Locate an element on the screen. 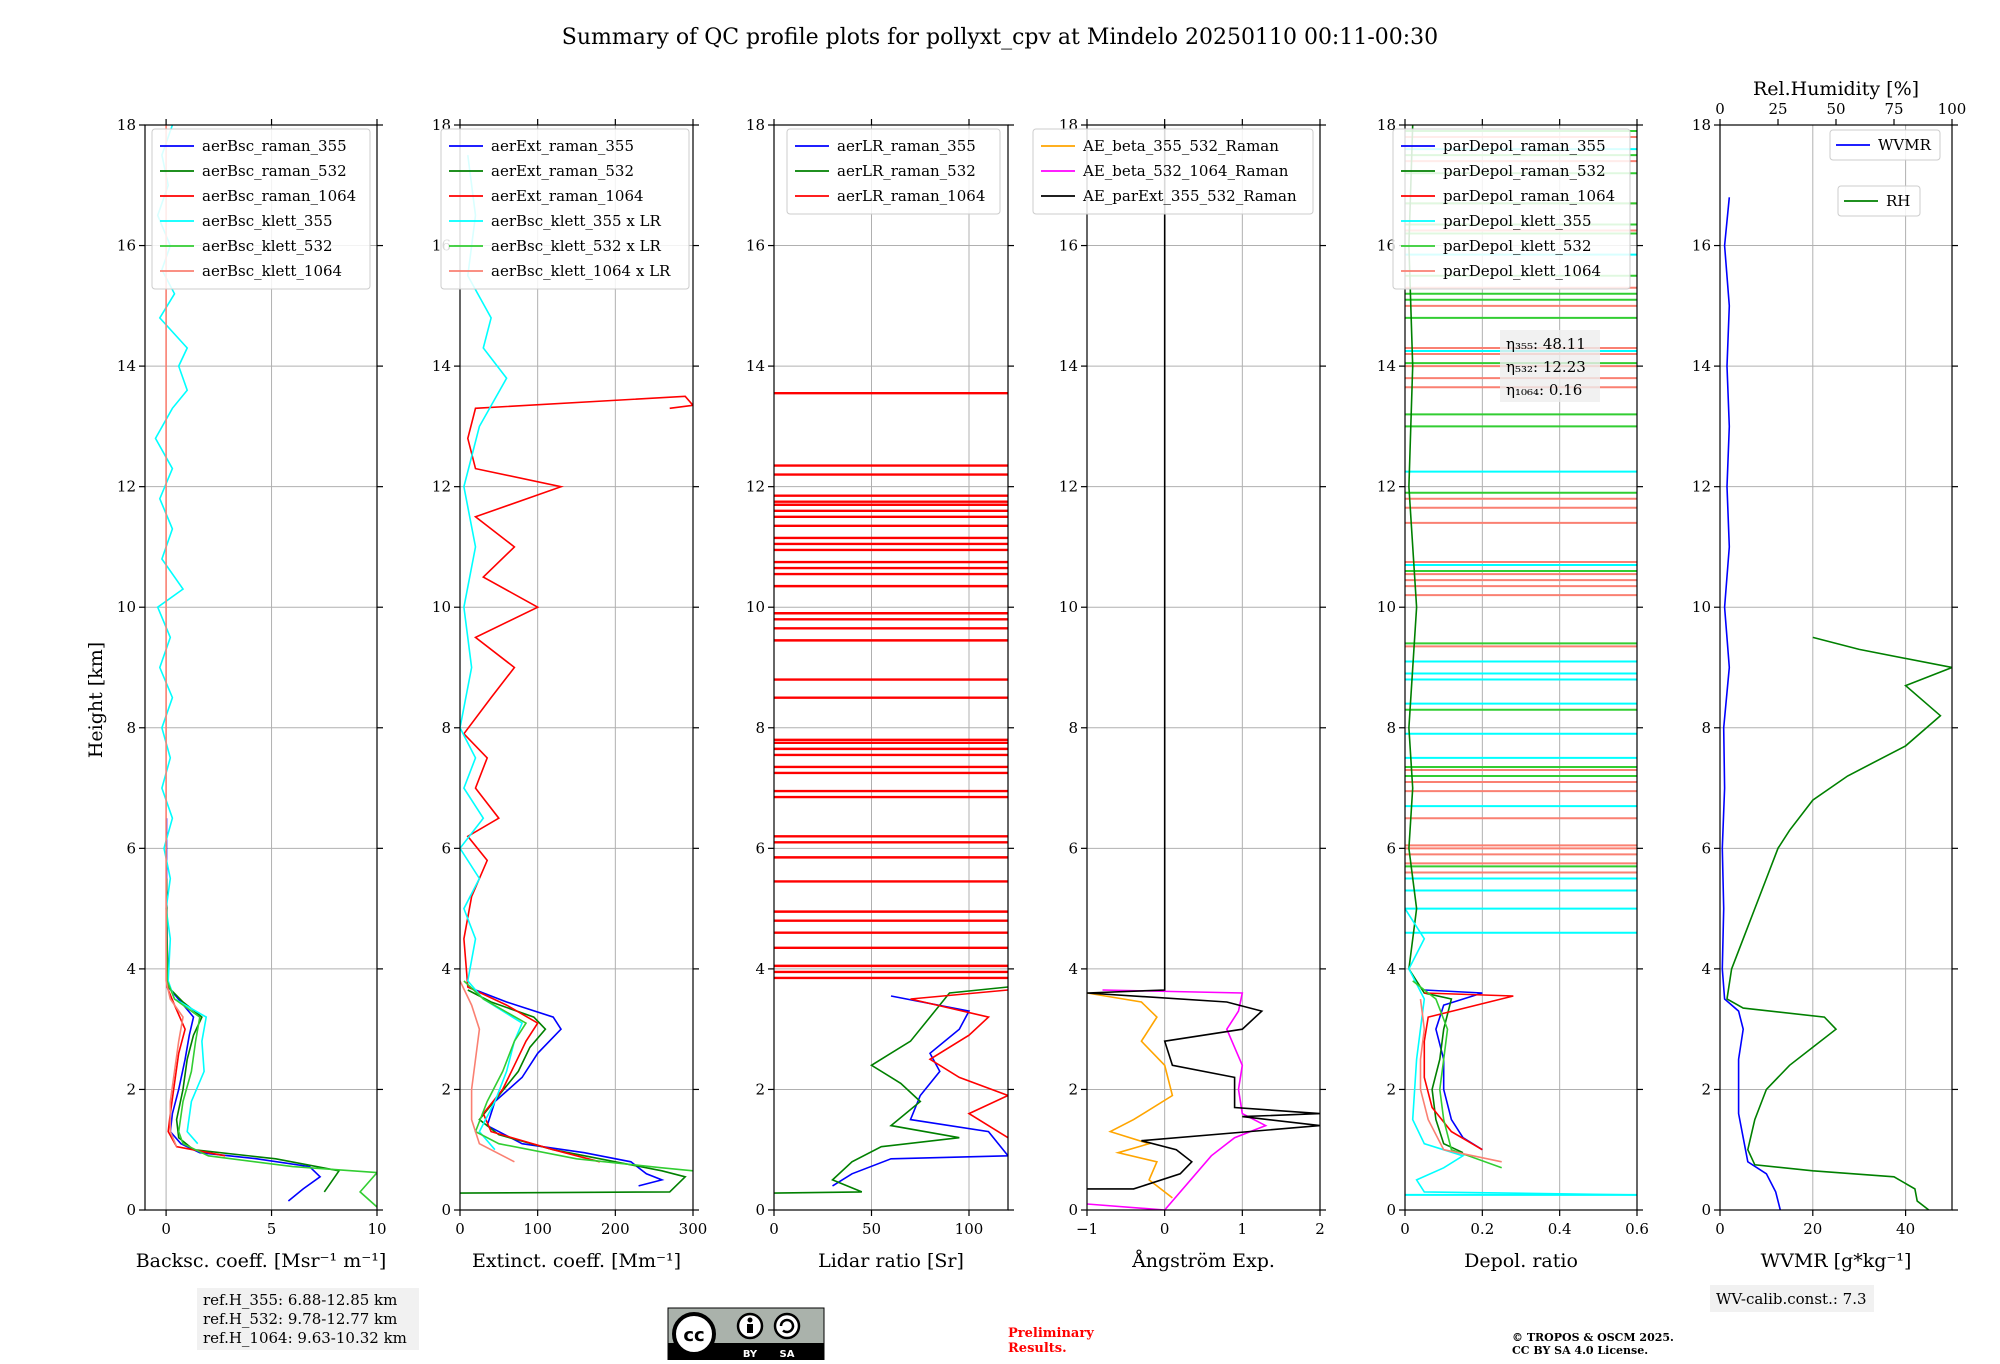  refh-info-bg is located at coordinates (308, 1319).